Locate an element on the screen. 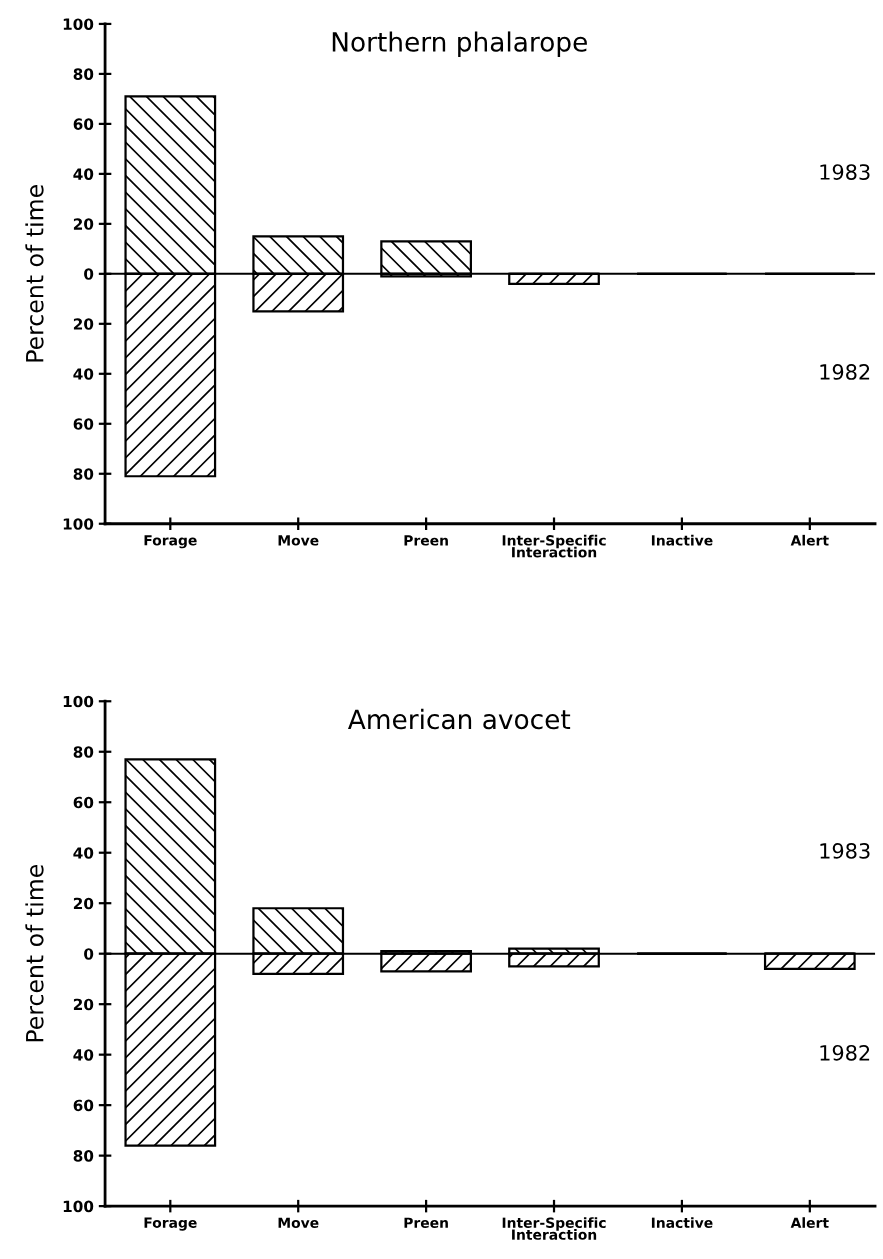  chart-title: American avocet is located at coordinates (459, 719).